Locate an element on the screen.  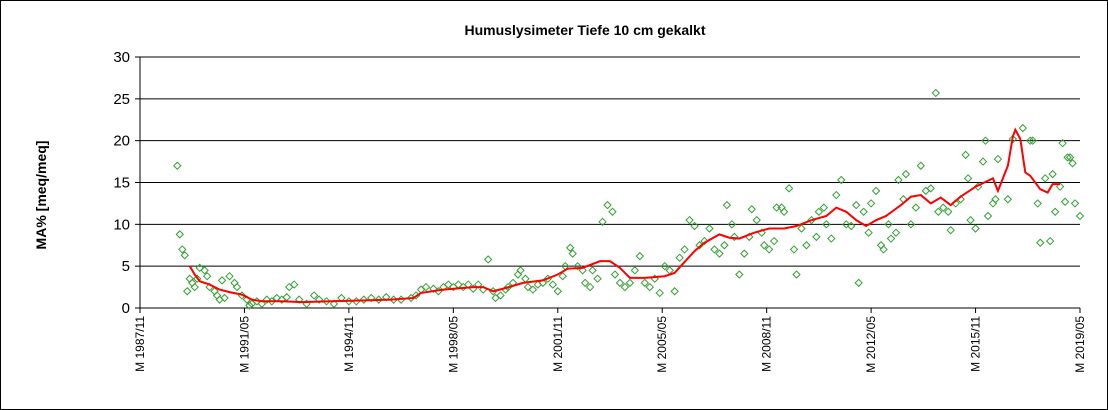
x-tick-label: M 2012/05 is located at coordinates (871, 344).